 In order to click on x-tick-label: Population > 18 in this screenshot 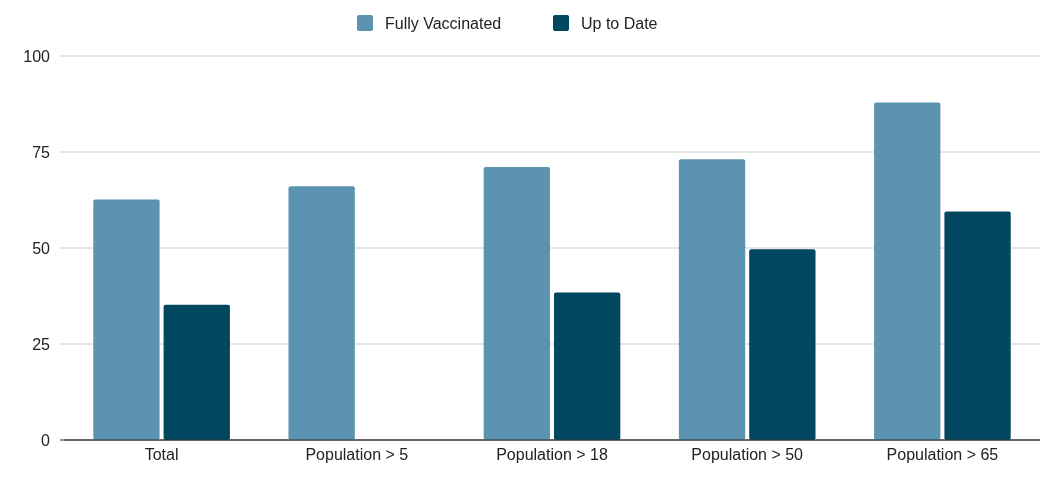, I will do `click(552, 454)`.